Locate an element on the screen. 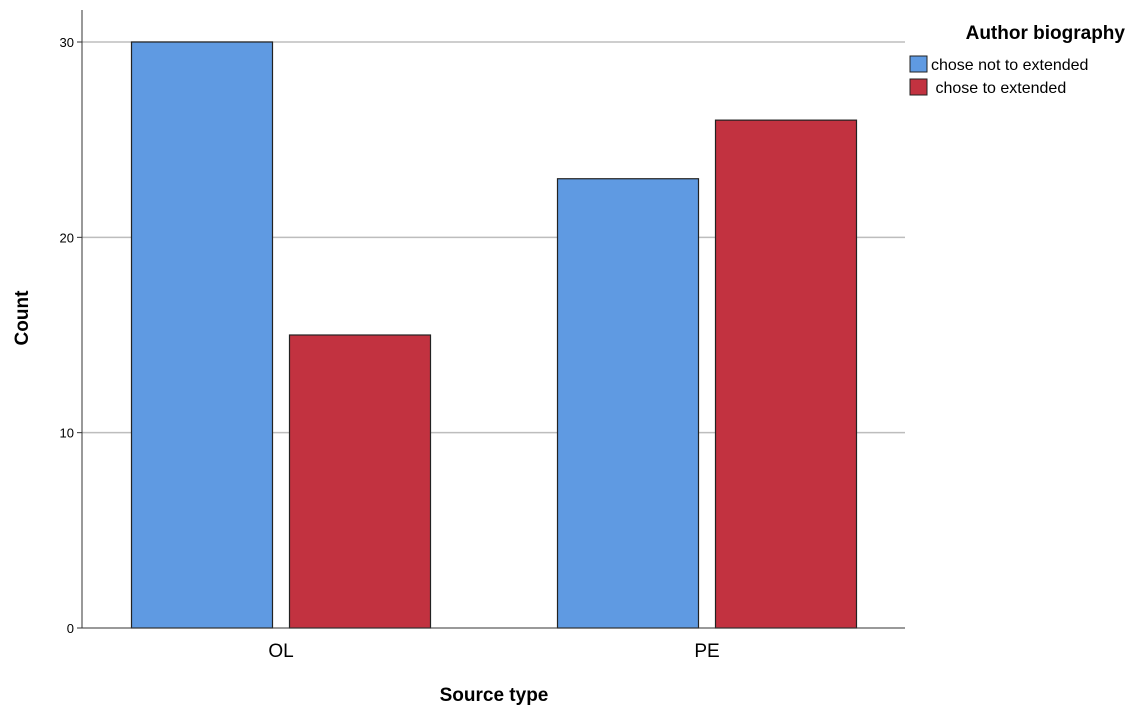 Image resolution: width=1141 pixels, height=714 pixels. y-tick-label: 0 is located at coordinates (70, 628).